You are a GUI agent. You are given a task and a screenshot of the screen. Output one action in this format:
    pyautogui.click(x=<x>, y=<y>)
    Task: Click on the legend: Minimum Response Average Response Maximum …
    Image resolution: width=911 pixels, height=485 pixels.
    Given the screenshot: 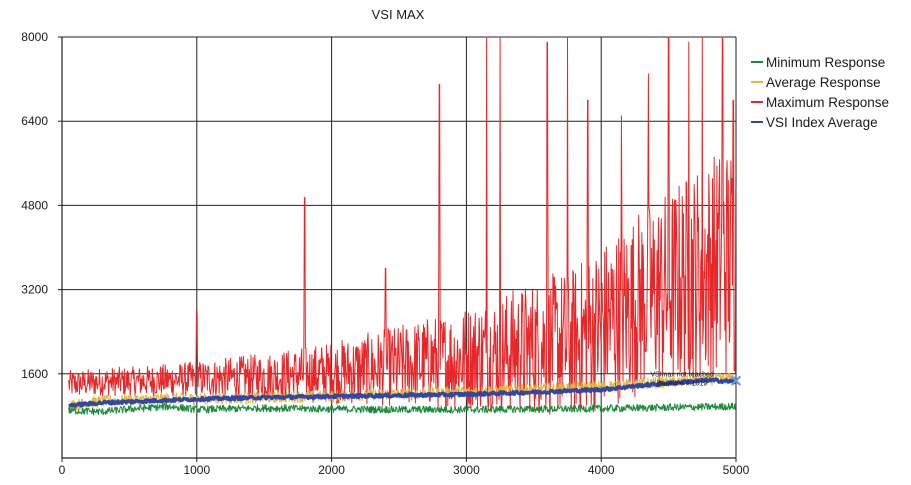 What is the action you would take?
    pyautogui.click(x=820, y=92)
    